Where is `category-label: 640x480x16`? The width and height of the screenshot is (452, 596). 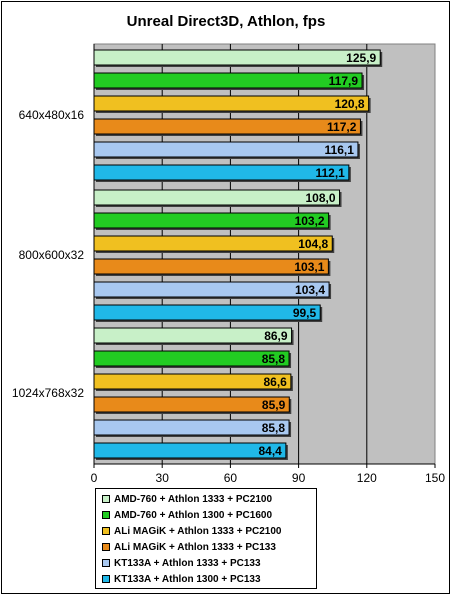
category-label: 640x480x16 is located at coordinates (52, 115).